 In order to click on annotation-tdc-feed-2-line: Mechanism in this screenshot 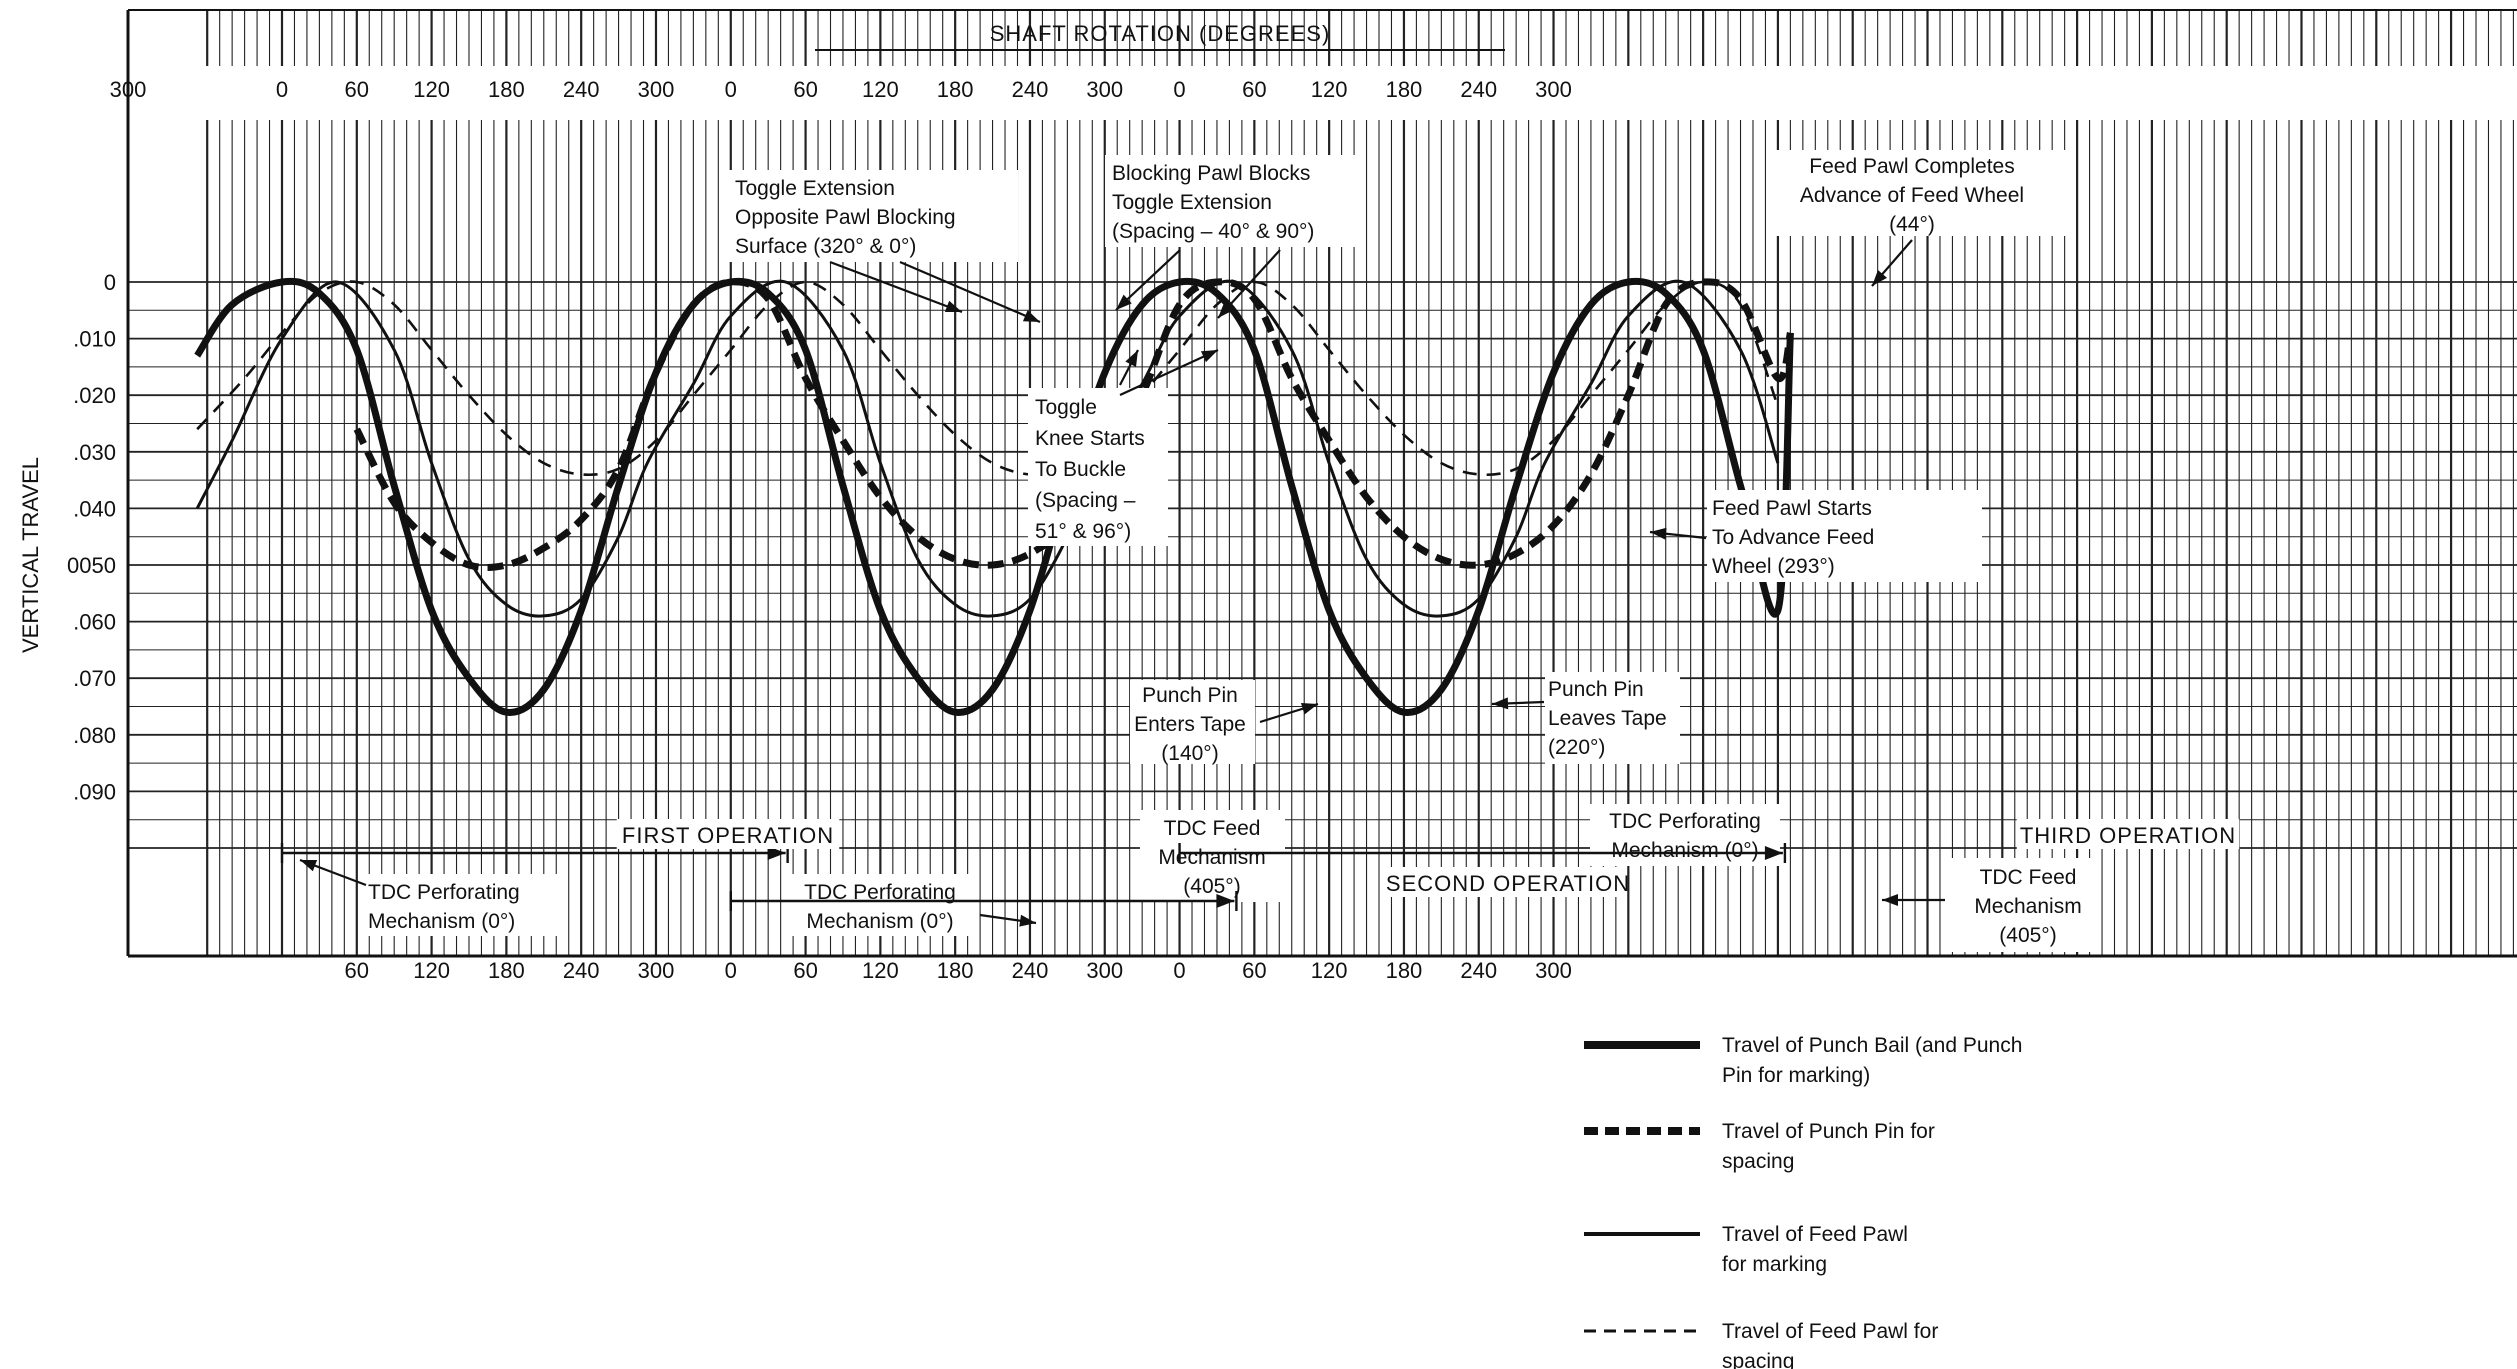, I will do `click(2027, 906)`.